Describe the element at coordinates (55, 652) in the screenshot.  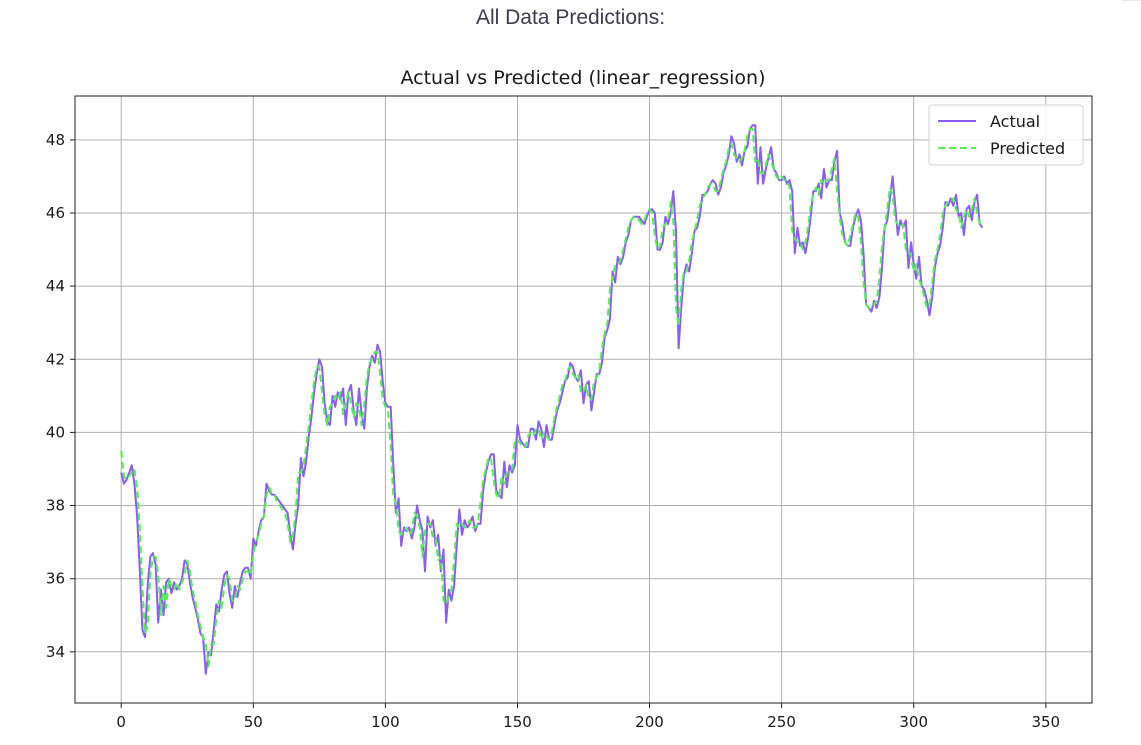
I see `y-tick-label: 34` at that location.